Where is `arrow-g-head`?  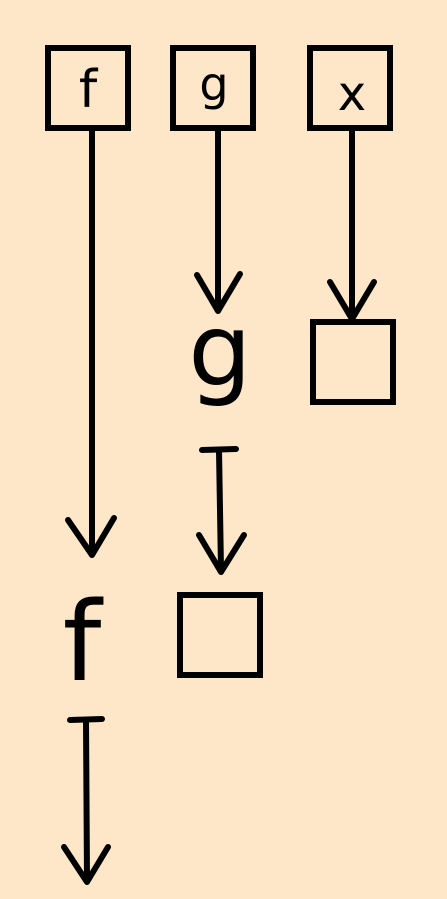
arrow-g-head is located at coordinates (218, 292).